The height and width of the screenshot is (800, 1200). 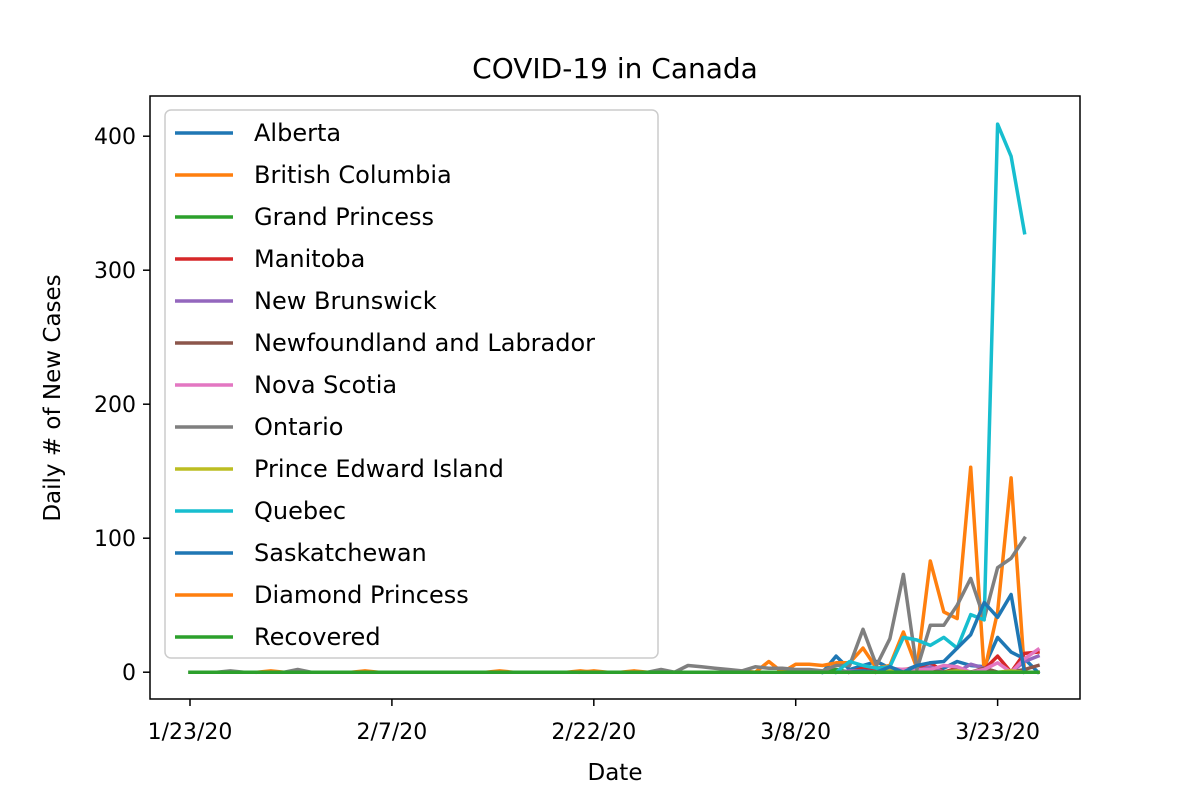 What do you see at coordinates (115, 539) in the screenshot?
I see `y-tick-label: 100` at bounding box center [115, 539].